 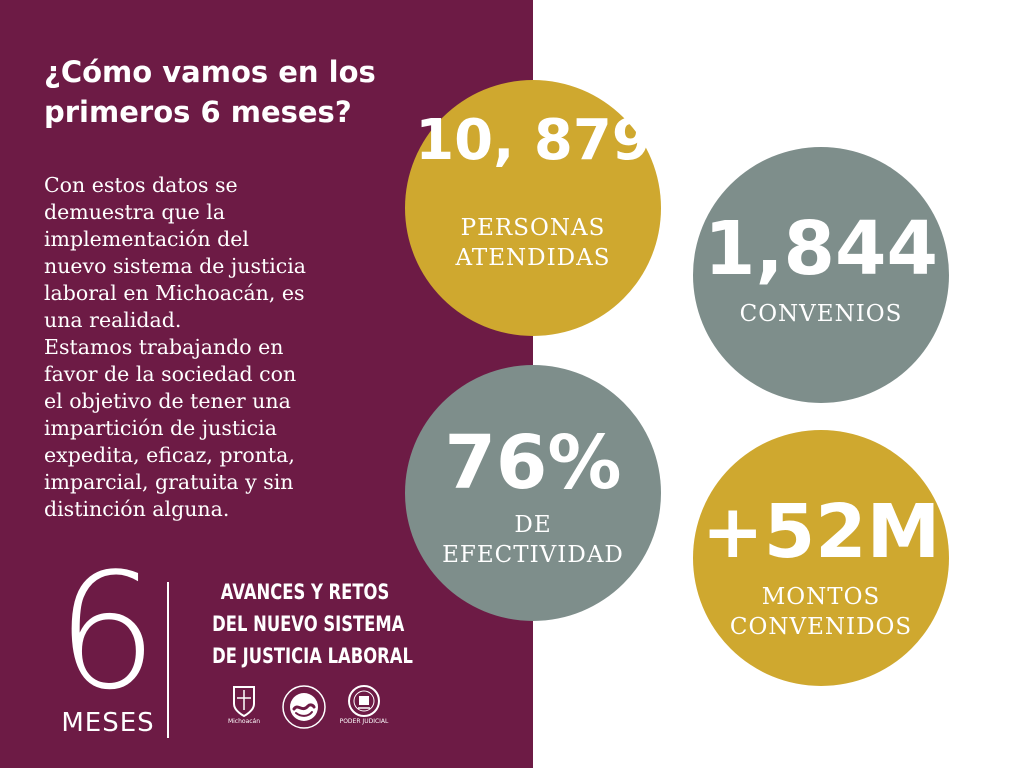 I want to click on partner-logos: Michoacán PODER JUDICIAL, so click(x=307, y=712).